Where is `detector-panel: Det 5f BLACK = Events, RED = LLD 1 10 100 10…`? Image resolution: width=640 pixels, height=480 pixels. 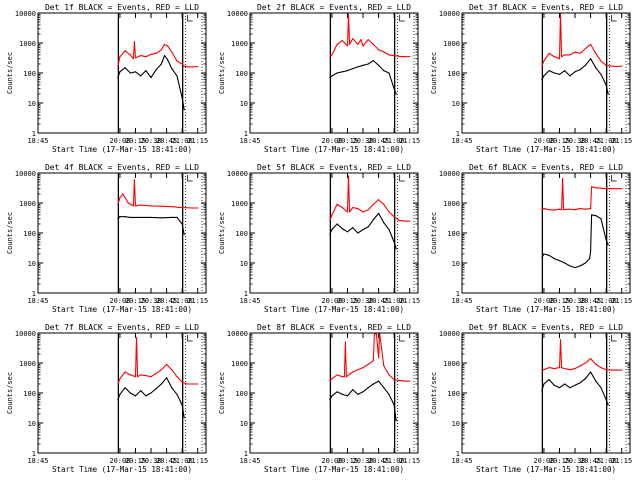
detector-panel: Det 5f BLACK = Events, RED = LLD 1 10 100 10… is located at coordinates (319, 238).